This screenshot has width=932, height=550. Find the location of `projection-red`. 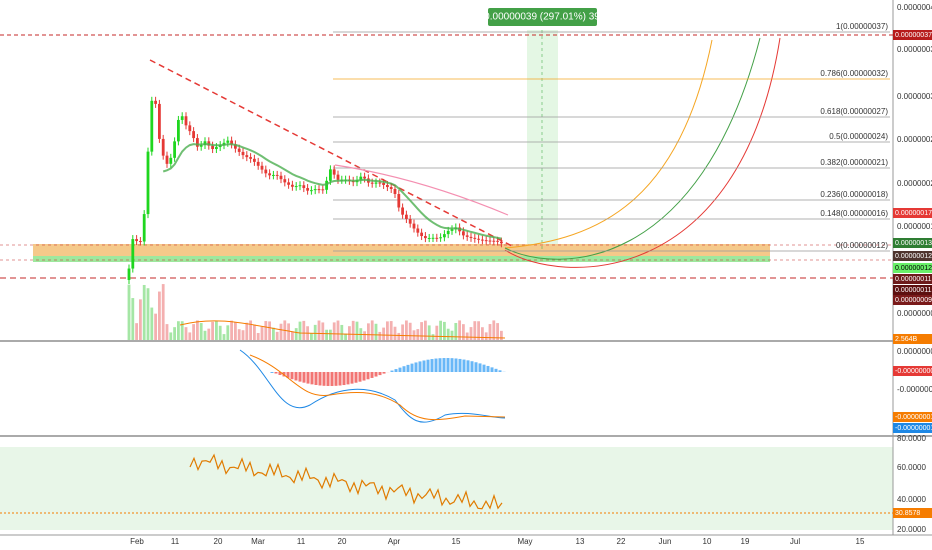

projection-red is located at coordinates (642, 152).